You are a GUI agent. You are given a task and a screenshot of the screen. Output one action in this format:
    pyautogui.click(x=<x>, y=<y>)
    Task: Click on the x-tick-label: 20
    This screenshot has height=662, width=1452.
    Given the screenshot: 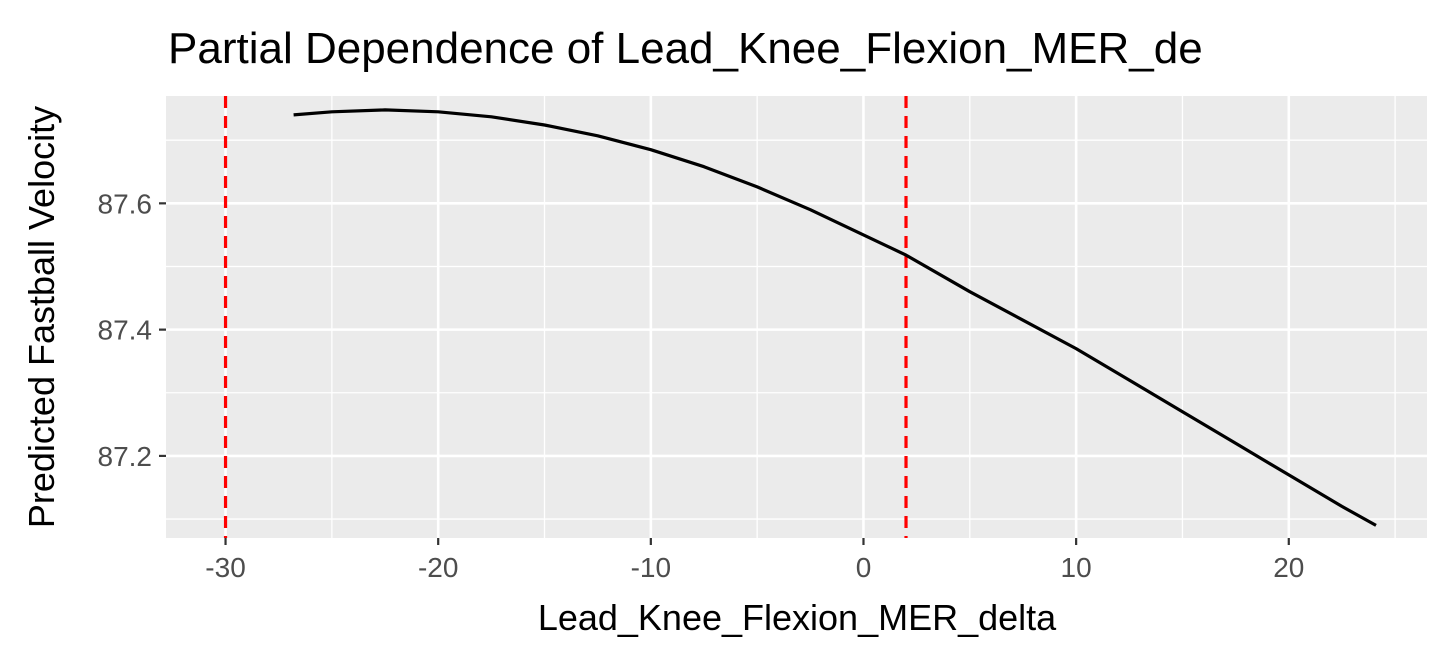 What is the action you would take?
    pyautogui.click(x=1288, y=567)
    